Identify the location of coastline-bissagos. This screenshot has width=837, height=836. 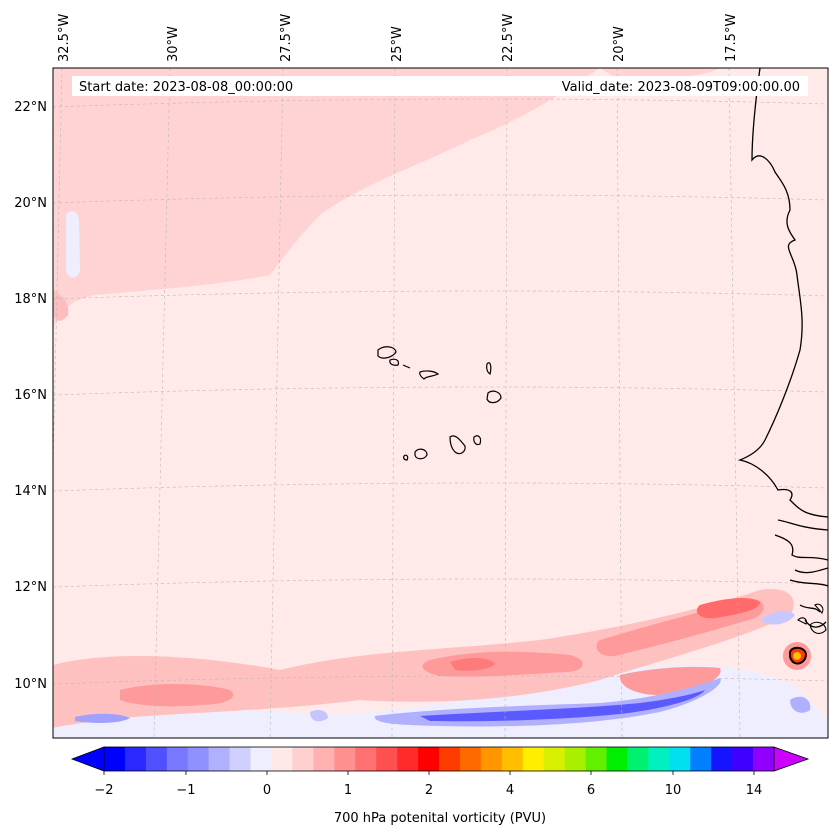
(812, 618).